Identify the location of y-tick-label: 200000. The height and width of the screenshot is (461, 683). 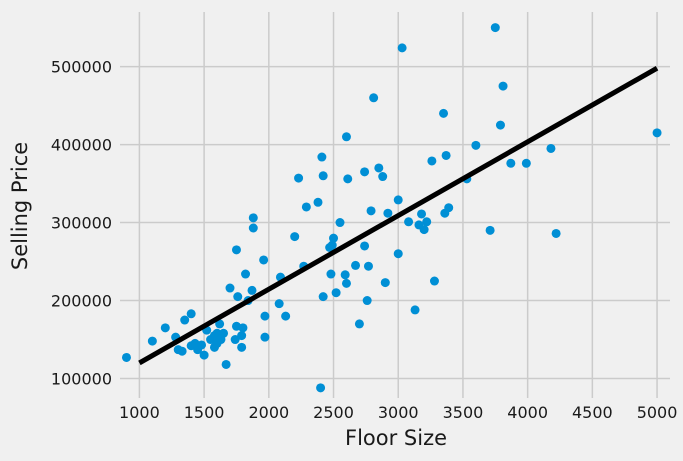
(81, 301).